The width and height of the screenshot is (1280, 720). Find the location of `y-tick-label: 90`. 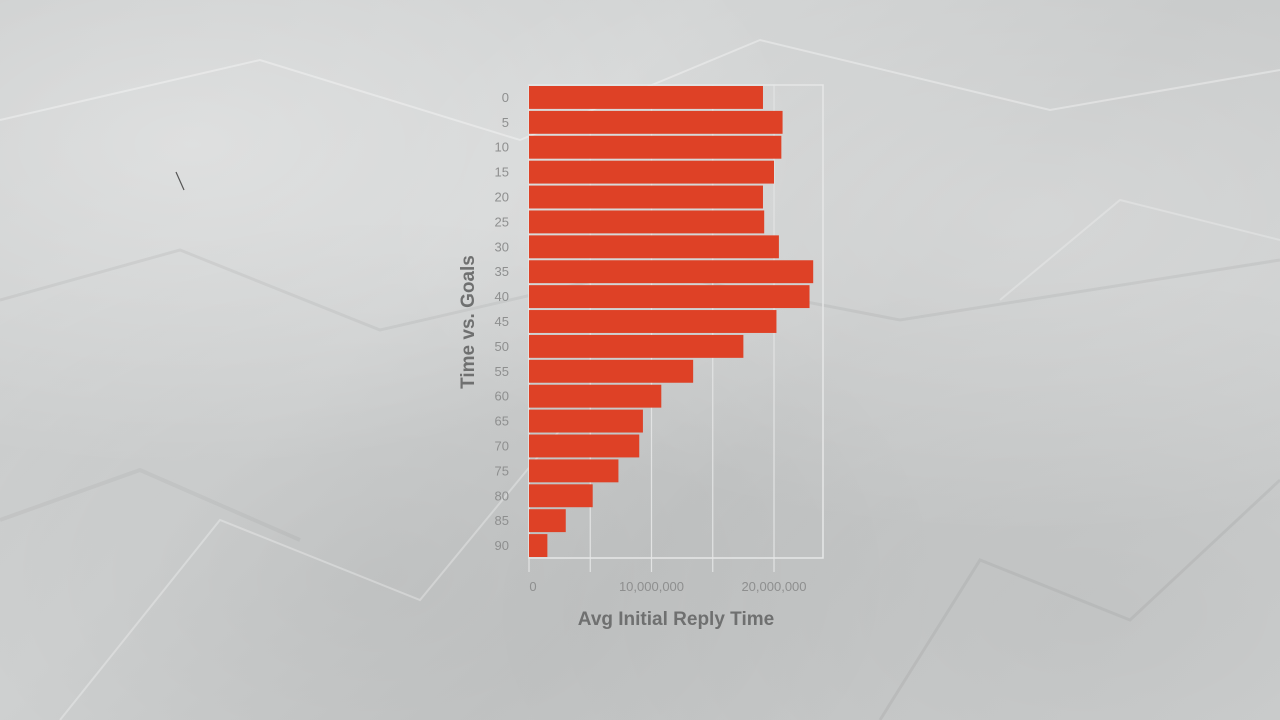

y-tick-label: 90 is located at coordinates (502, 545).